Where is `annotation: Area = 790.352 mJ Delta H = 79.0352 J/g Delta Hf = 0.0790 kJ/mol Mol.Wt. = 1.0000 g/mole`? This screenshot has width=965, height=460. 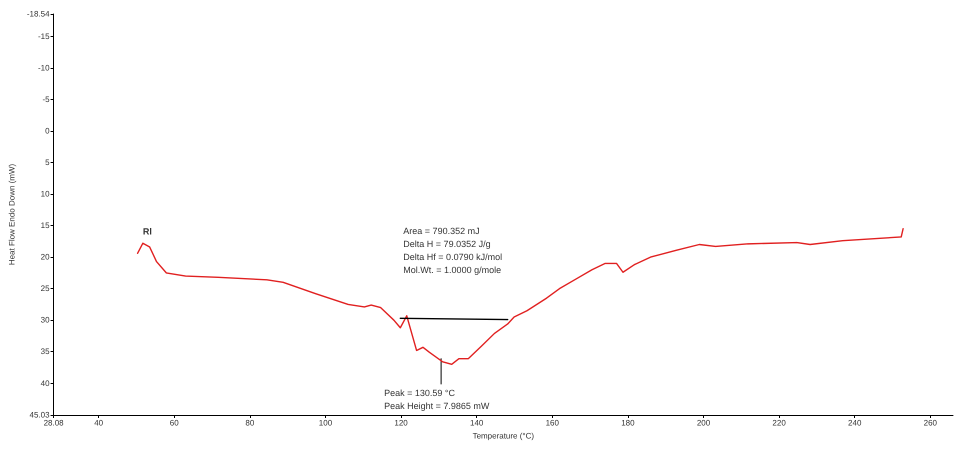
annotation: Area = 790.352 mJ Delta H = 79.0352 J/g Delta Hf = 0.0790 kJ/mol Mol.Wt. = 1.0000 g/mole is located at coordinates (452, 250).